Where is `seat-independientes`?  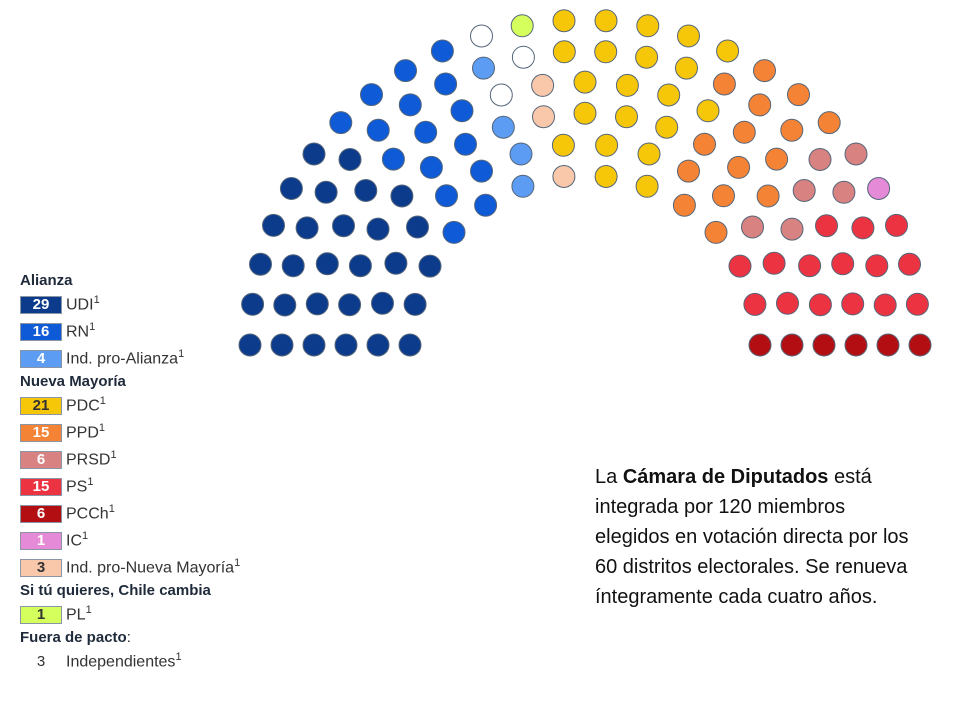 seat-independientes is located at coordinates (501, 95).